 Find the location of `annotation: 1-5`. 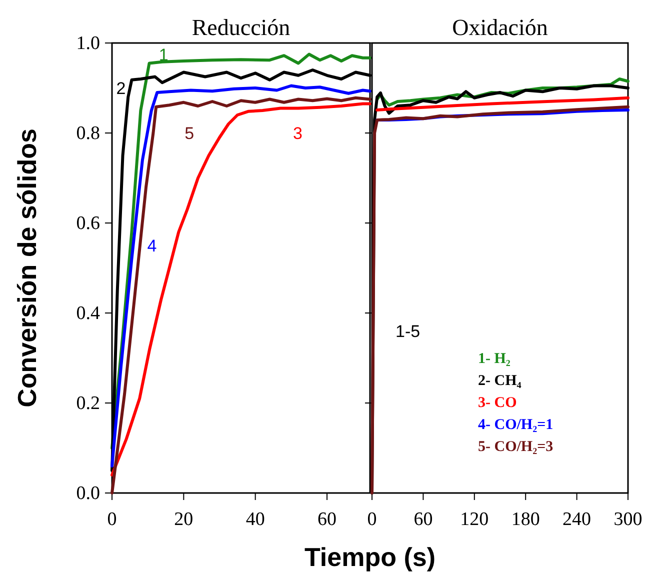

annotation: 1-5 is located at coordinates (408, 331).